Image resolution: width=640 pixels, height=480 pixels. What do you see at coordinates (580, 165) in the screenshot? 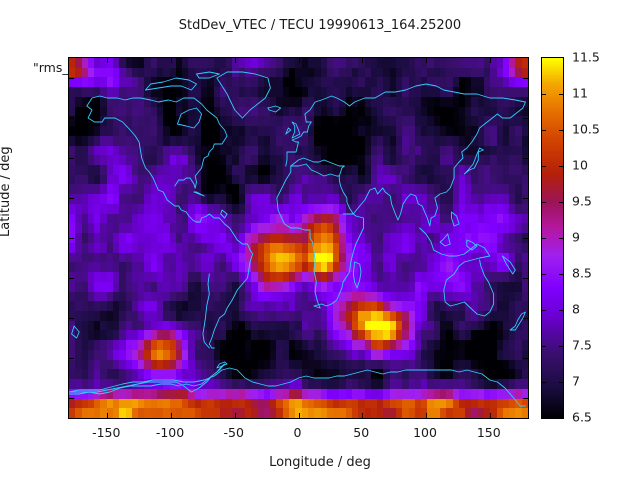
I see `colorbar-tick-label: 10` at bounding box center [580, 165].